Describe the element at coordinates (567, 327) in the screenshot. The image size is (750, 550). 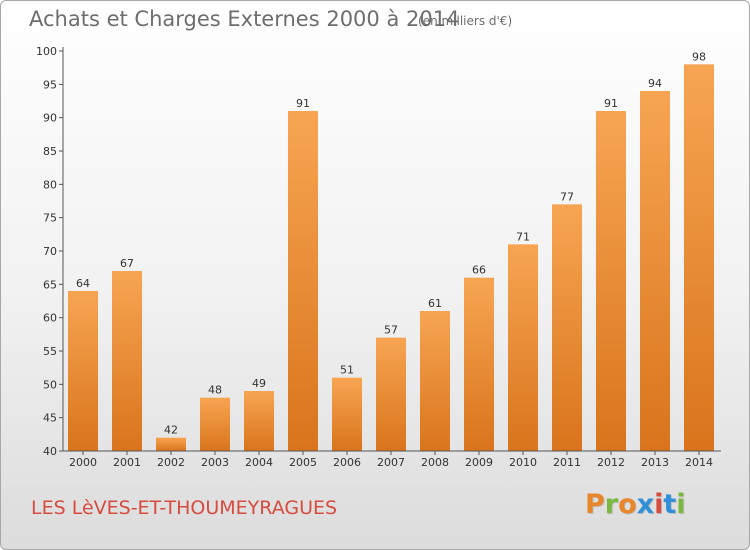
I see `bar-2011` at that location.